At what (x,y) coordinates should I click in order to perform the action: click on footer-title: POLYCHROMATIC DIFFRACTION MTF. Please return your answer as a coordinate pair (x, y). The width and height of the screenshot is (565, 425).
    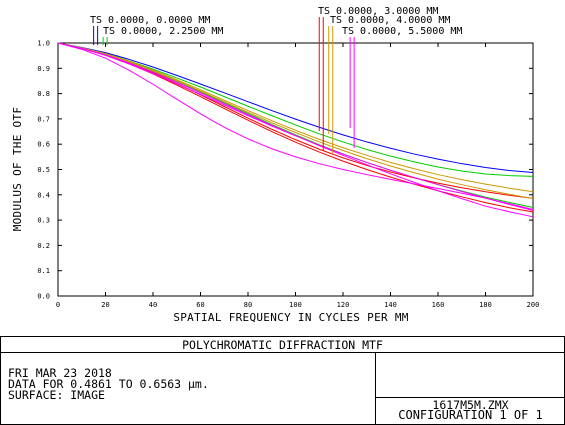
    Looking at the image, I should click on (282, 345).